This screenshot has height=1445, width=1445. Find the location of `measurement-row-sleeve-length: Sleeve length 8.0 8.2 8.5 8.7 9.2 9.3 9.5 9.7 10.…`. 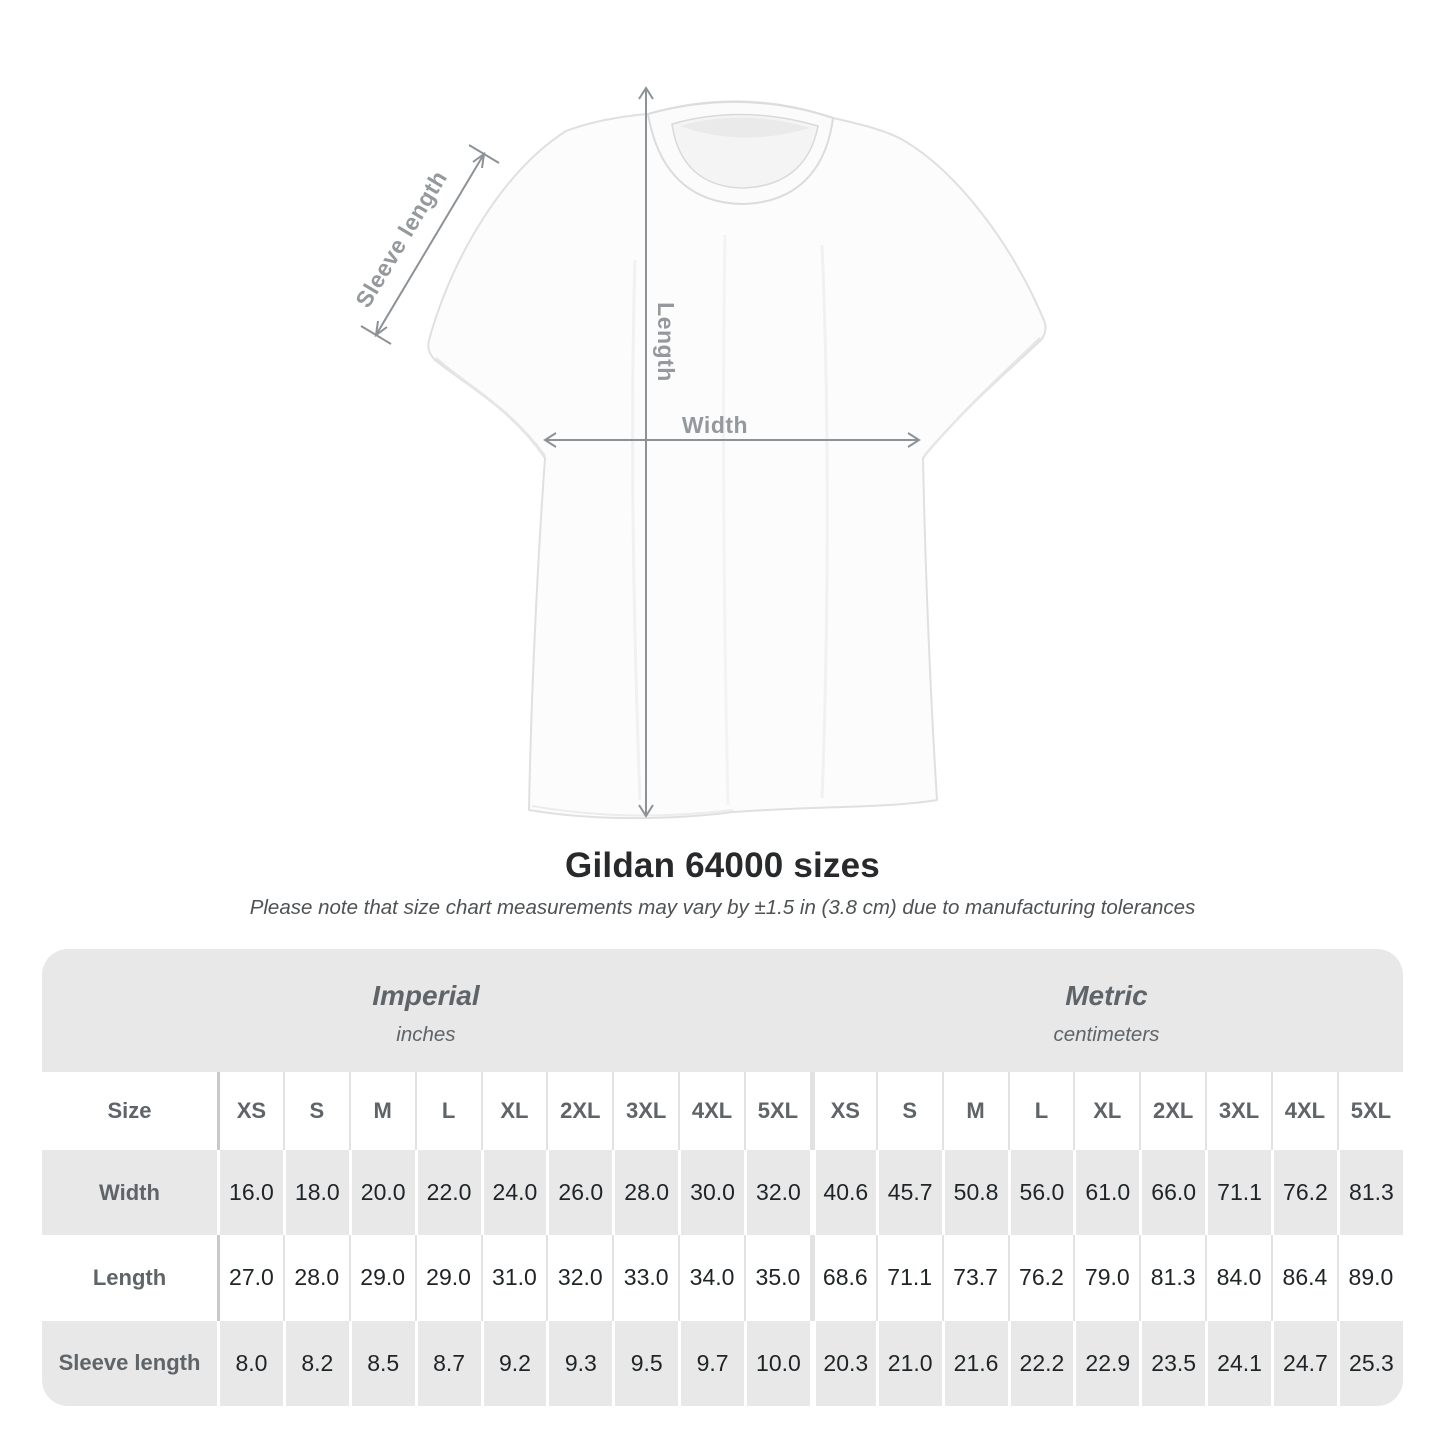

measurement-row-sleeve-length: Sleeve length 8.0 8.2 8.5 8.7 9.2 9.3 9.5 9.7 10.… is located at coordinates (722, 1363).